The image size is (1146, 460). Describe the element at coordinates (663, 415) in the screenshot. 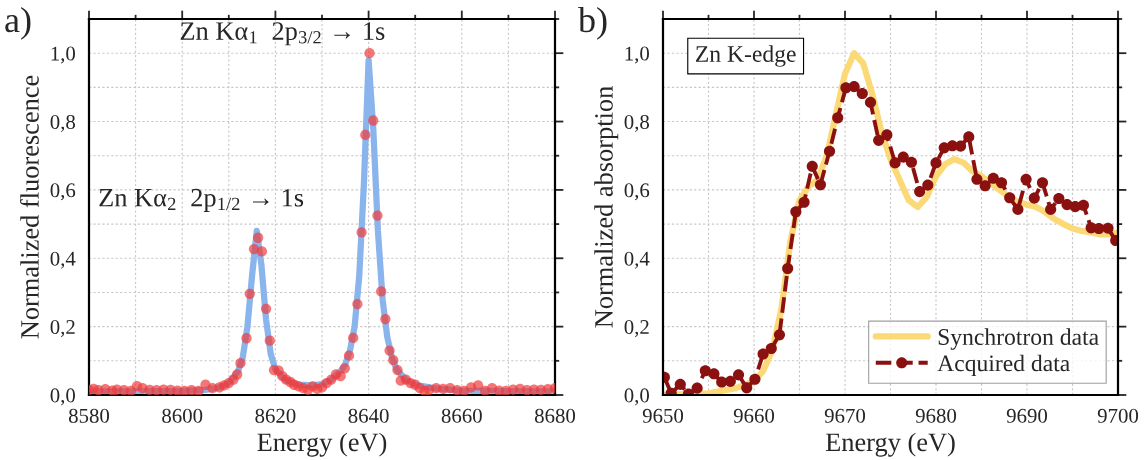

I see `x-tick-label: 9650` at that location.